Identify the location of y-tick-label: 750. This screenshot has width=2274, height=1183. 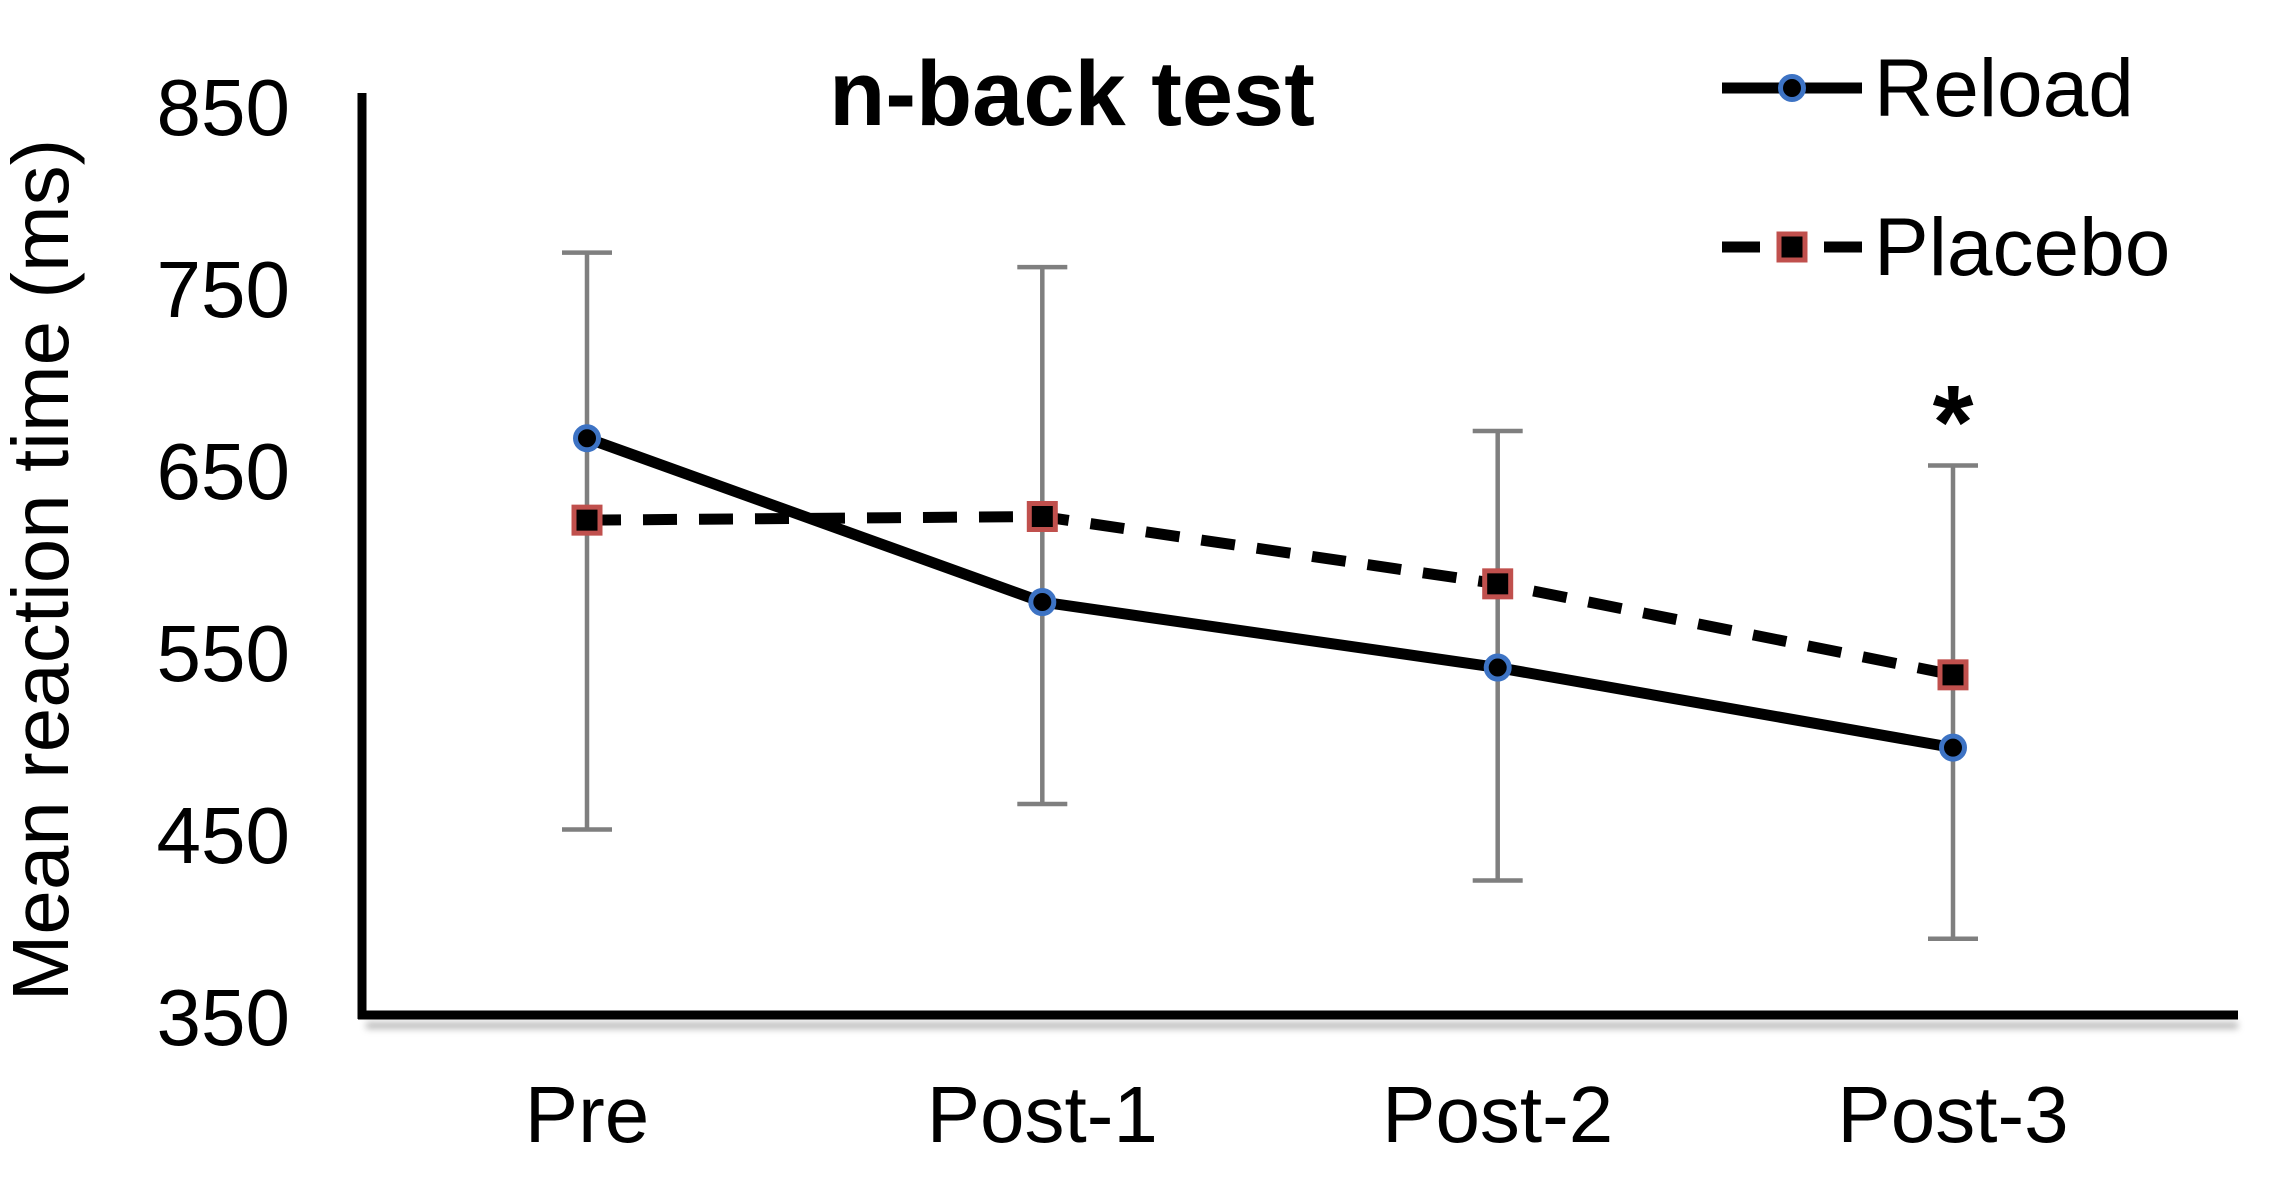
(223, 289).